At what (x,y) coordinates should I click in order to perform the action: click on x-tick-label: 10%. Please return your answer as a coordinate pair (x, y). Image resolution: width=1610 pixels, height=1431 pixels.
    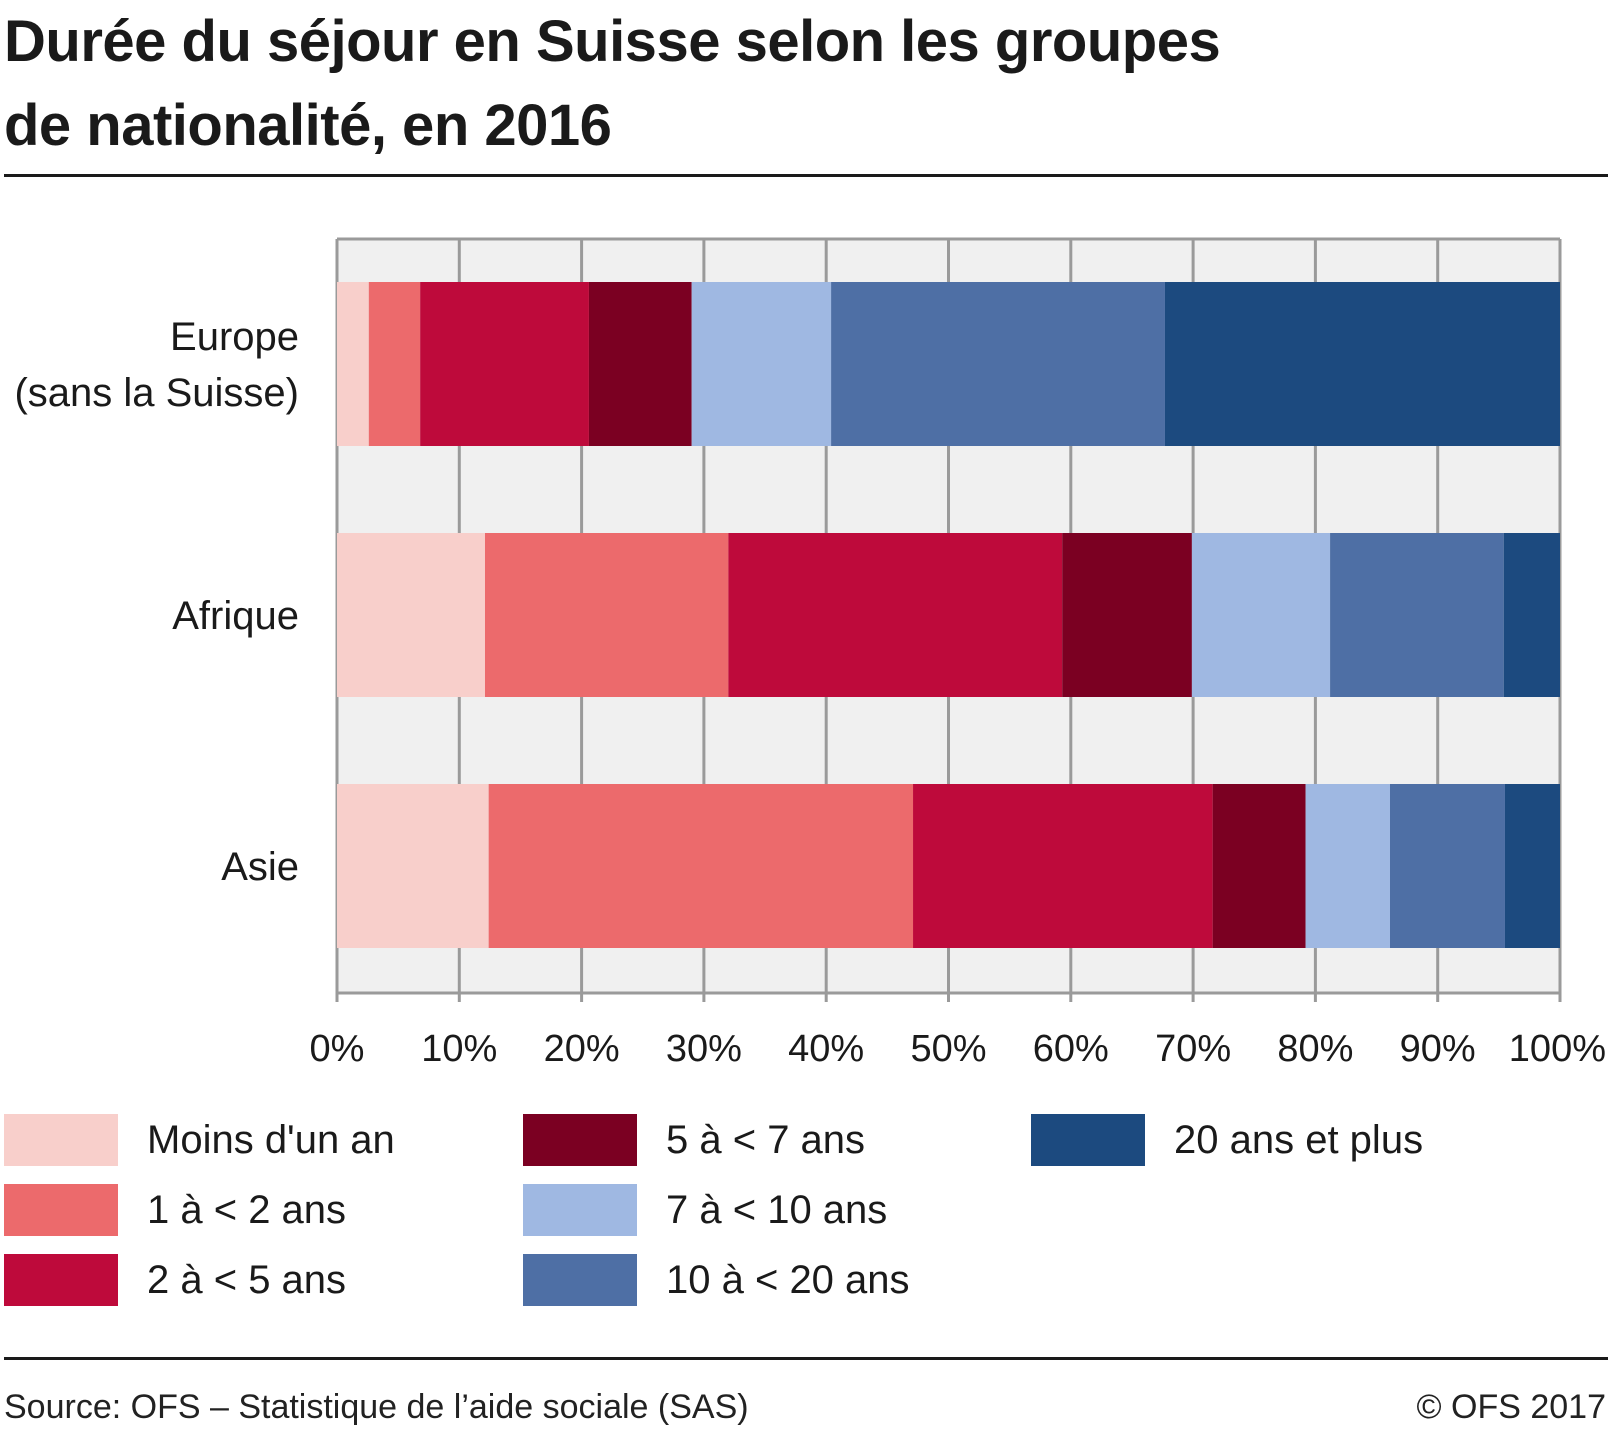
    Looking at the image, I should click on (459, 1049).